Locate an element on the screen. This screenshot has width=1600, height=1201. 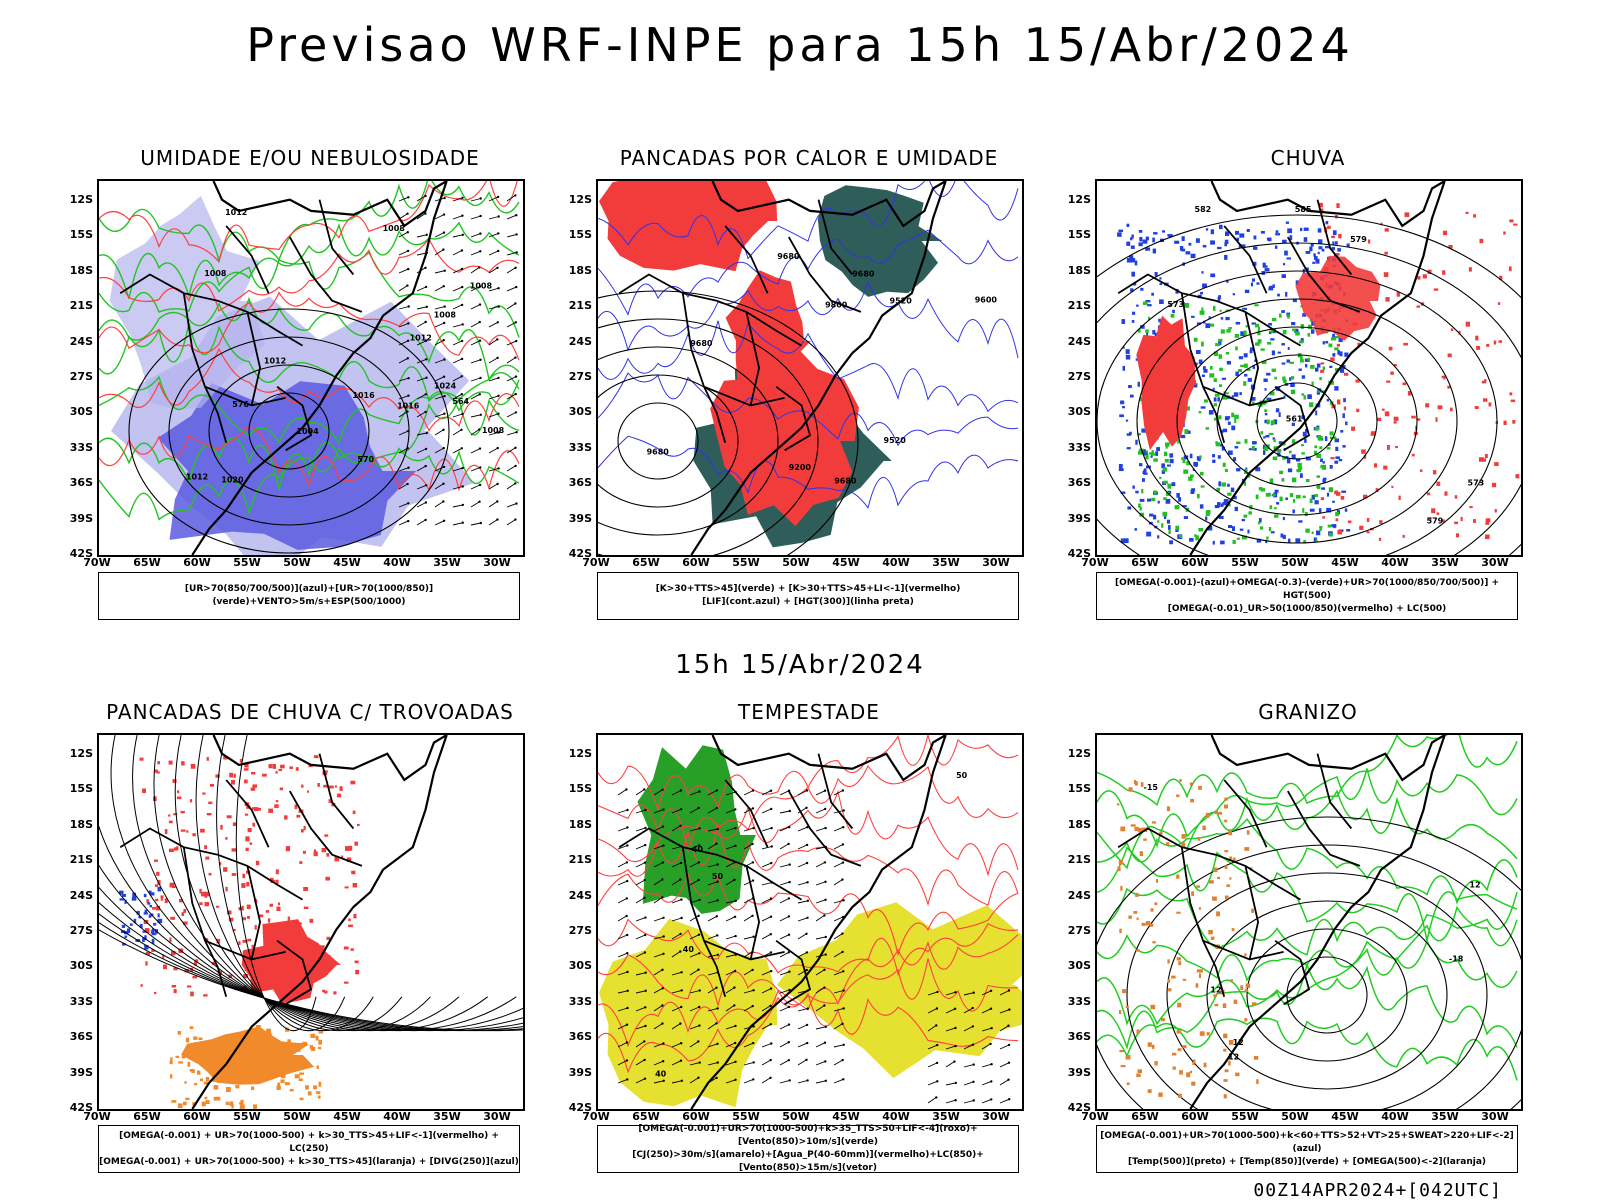
contour-label: 561 is located at coordinates (1294, 419).